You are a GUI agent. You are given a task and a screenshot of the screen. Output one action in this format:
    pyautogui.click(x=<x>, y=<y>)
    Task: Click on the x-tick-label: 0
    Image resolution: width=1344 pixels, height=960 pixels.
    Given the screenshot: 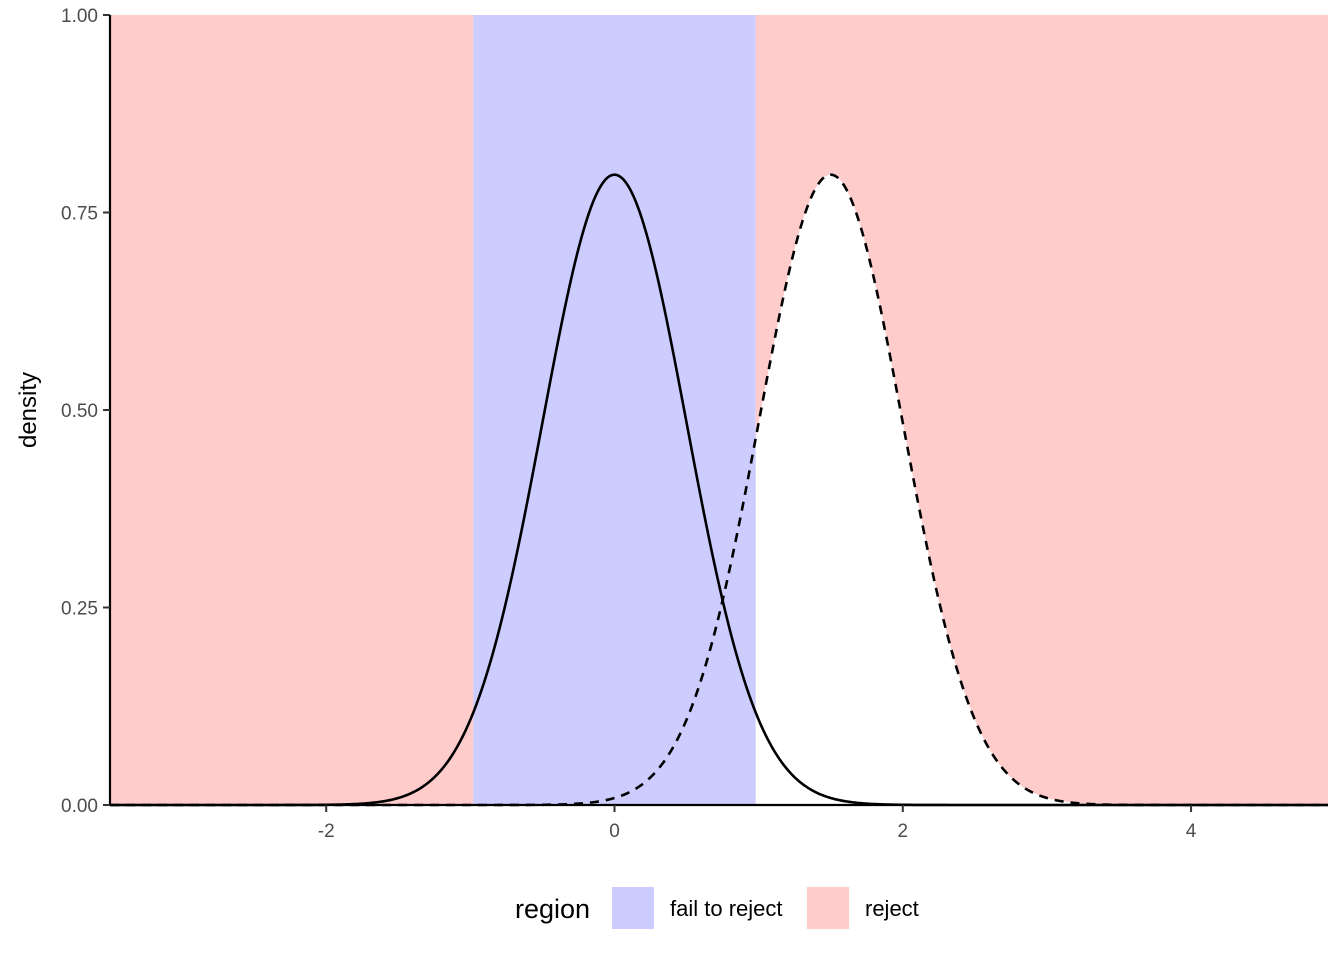 What is the action you would take?
    pyautogui.click(x=614, y=831)
    